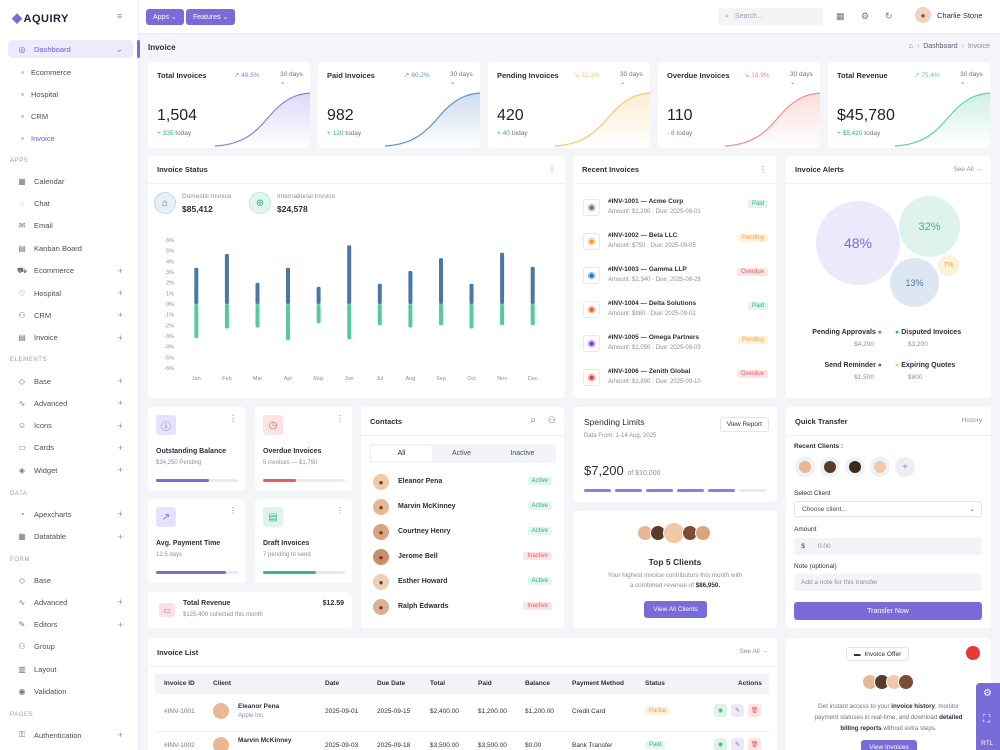 The height and width of the screenshot is (750, 1000). Describe the element at coordinates (288, 285) in the screenshot. I see `bar-apr-s0` at that location.